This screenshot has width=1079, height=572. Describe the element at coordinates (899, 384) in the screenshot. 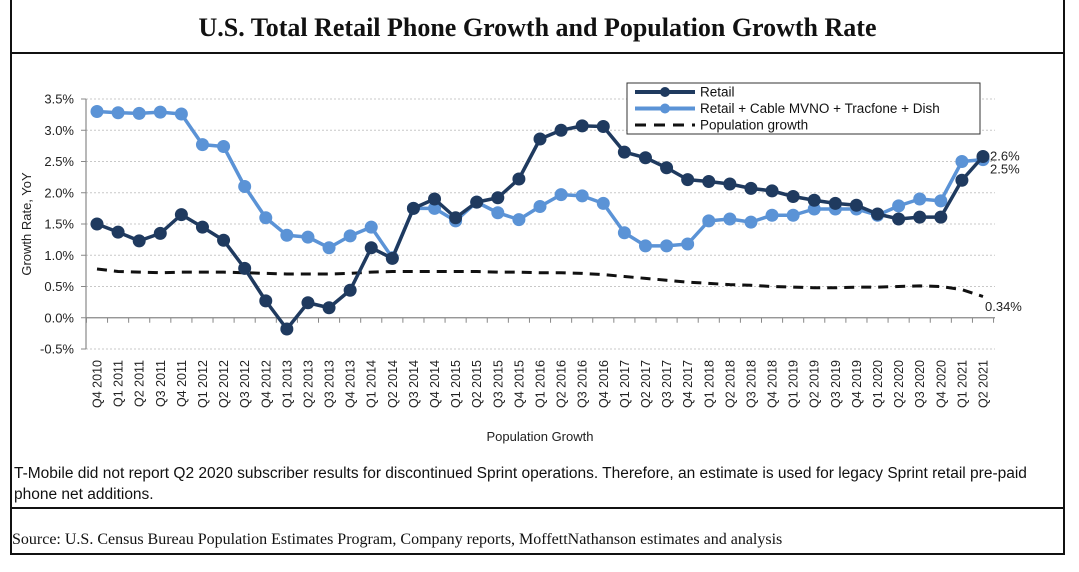

I see `x-tick-label: Q2 2020` at that location.